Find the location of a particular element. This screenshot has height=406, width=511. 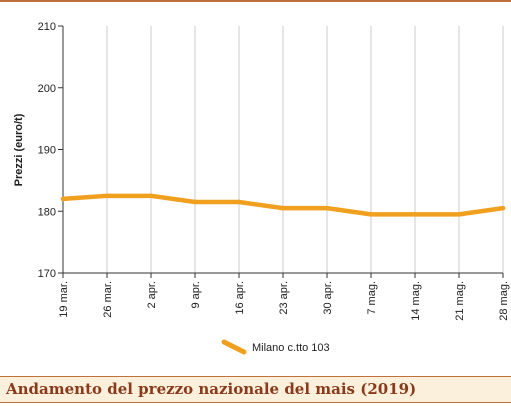

x-tick-label: 16 apr. is located at coordinates (240, 298).